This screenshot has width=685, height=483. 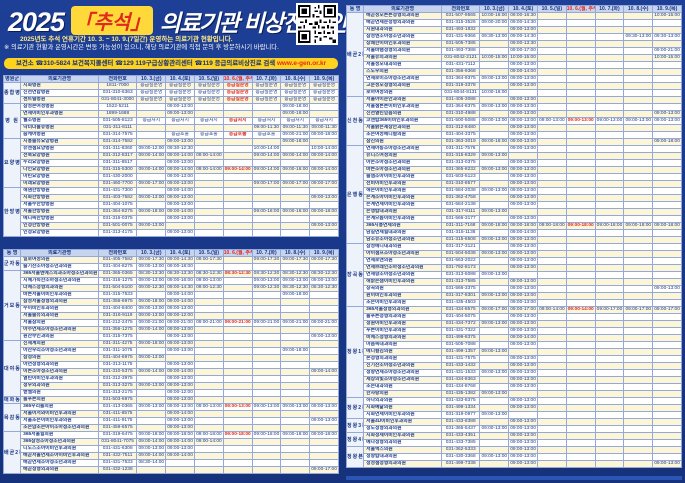 What do you see at coordinates (266, 121) in the screenshot?
I see `time-cell: 응급처치` at bounding box center [266, 121].